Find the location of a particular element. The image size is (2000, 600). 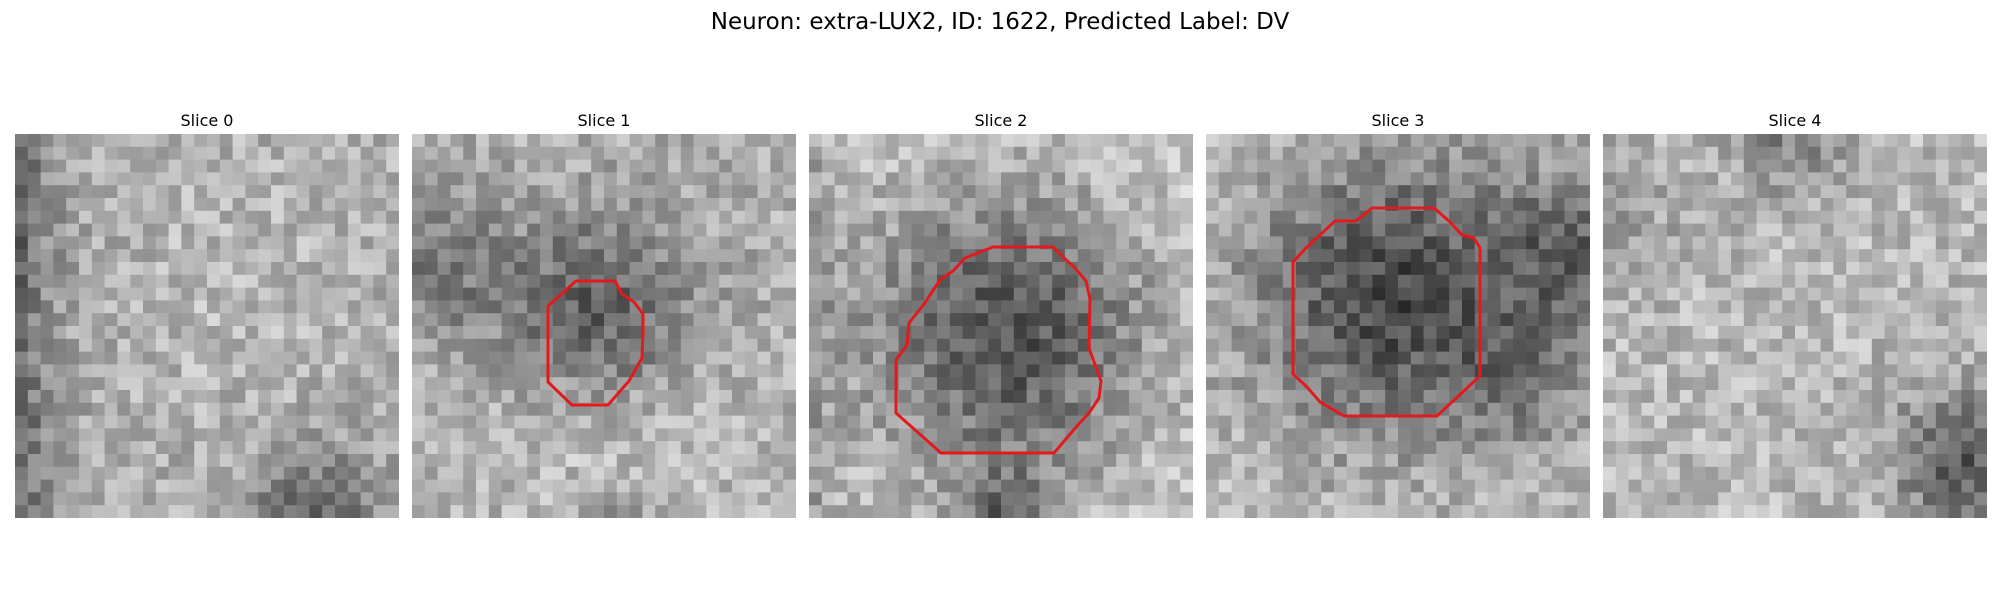

slice-panel-0: Slice 0 is located at coordinates (207, 313).